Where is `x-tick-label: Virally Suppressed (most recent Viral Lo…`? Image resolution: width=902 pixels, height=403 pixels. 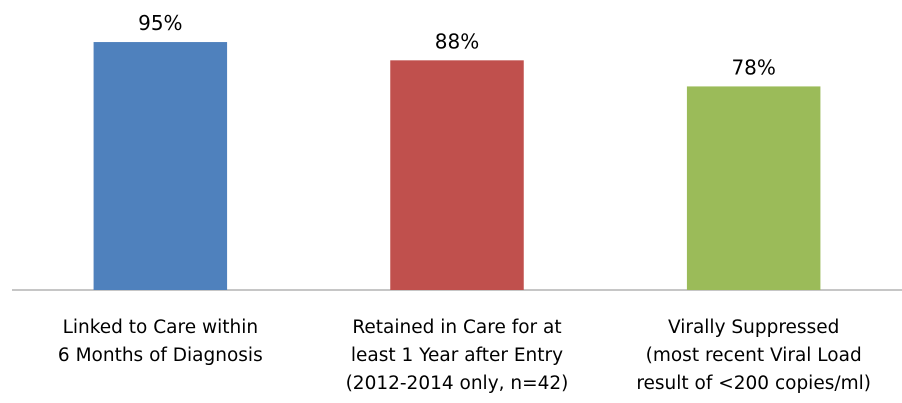 x-tick-label: Virally Suppressed (most recent Viral Lo… is located at coordinates (753, 355).